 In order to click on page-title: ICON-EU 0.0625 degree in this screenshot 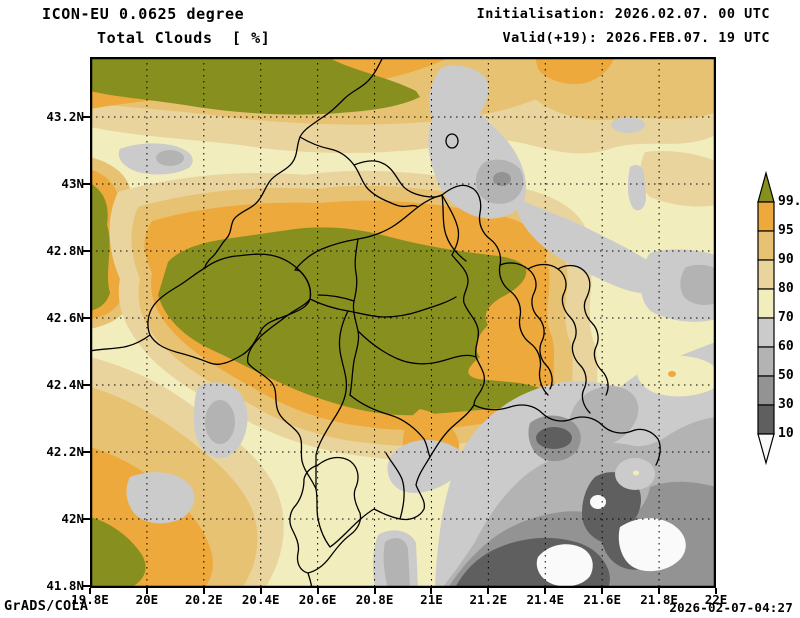, I will do `click(143, 14)`.